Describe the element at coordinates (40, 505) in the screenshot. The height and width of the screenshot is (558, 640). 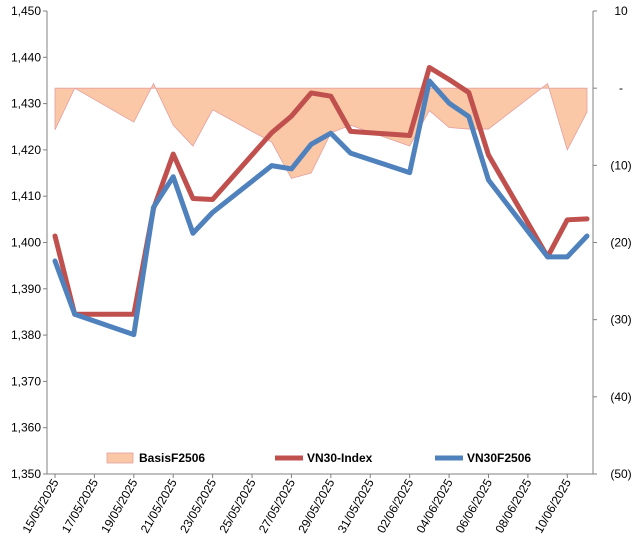
I see `x-tick-label: 15/05/2025` at that location.